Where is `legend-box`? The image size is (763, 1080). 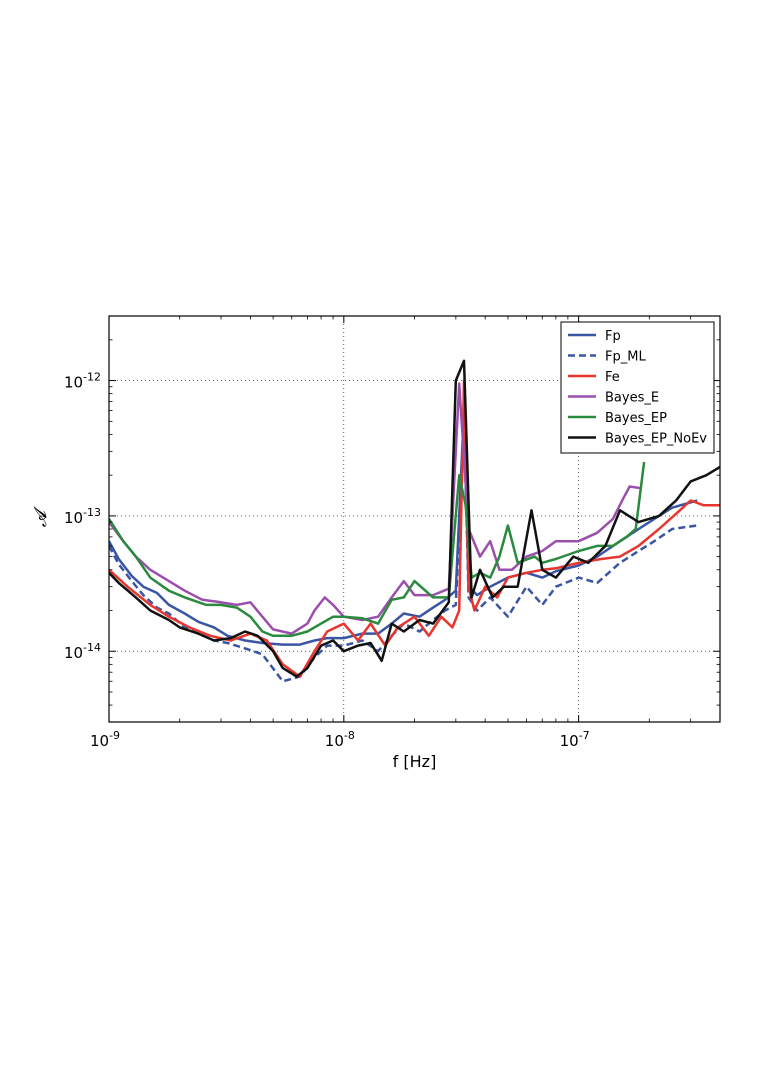
legend-box is located at coordinates (637, 387).